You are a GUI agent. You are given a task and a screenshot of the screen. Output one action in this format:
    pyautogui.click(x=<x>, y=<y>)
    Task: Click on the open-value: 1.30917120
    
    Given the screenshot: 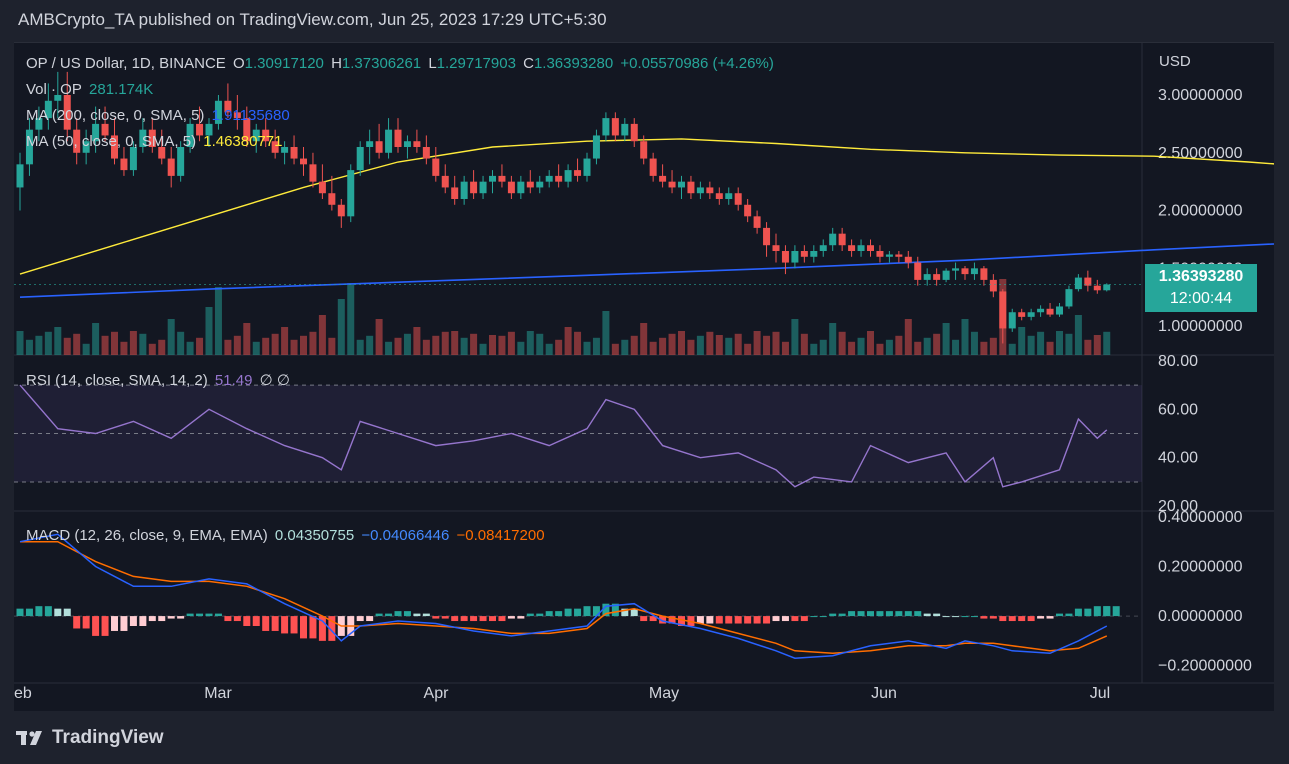 What is the action you would take?
    pyautogui.click(x=284, y=63)
    